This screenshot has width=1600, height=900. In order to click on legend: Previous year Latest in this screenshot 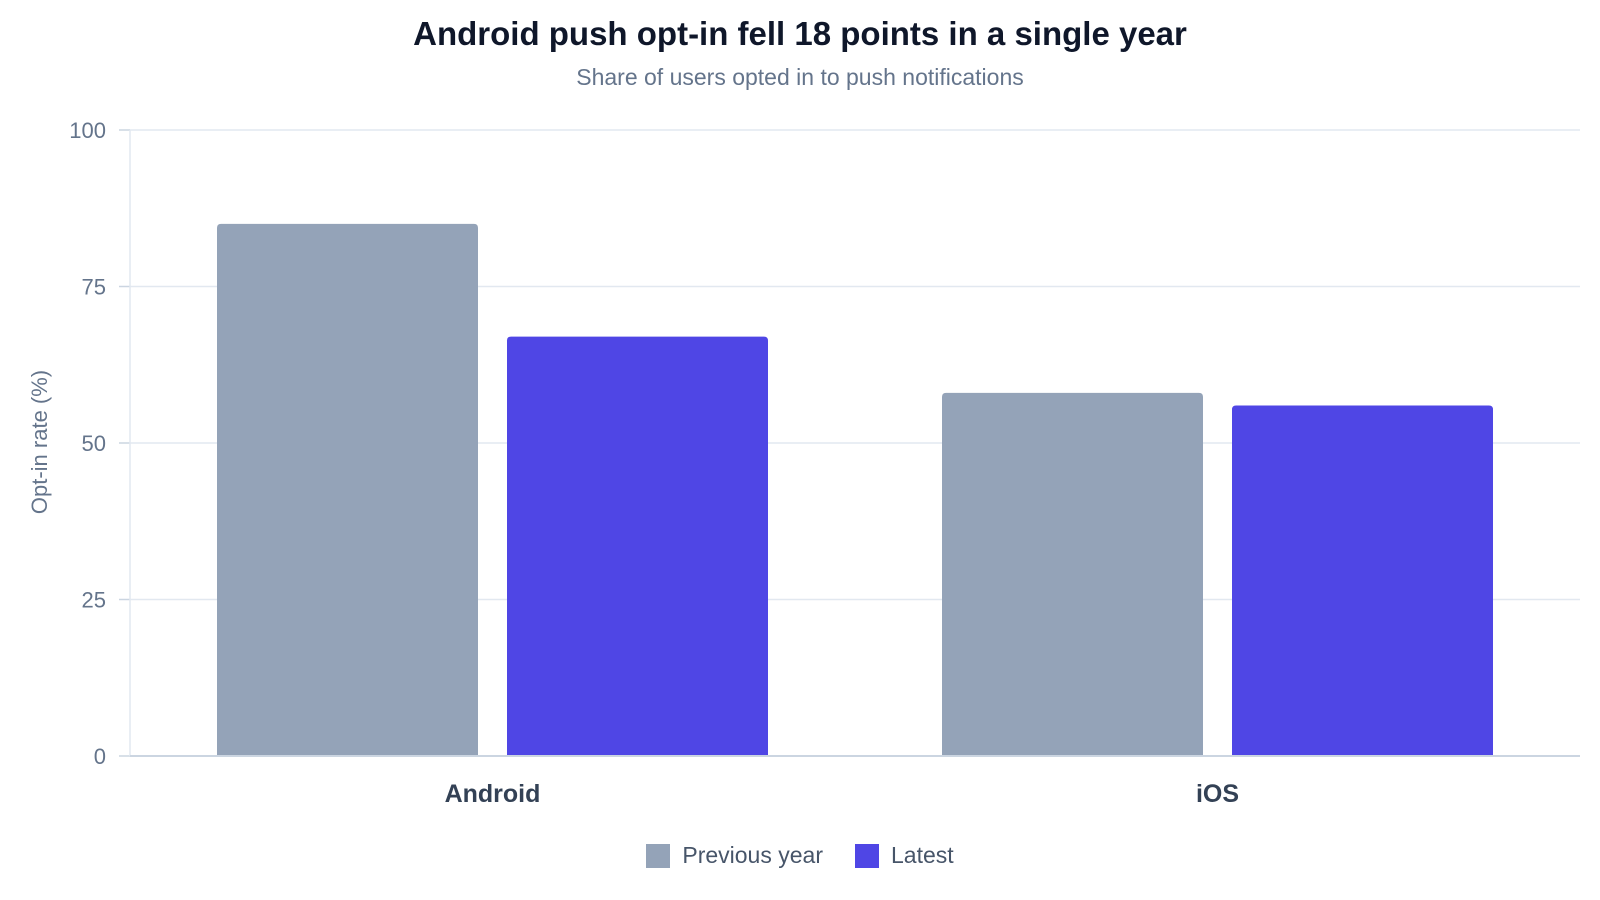, I will do `click(800, 855)`.